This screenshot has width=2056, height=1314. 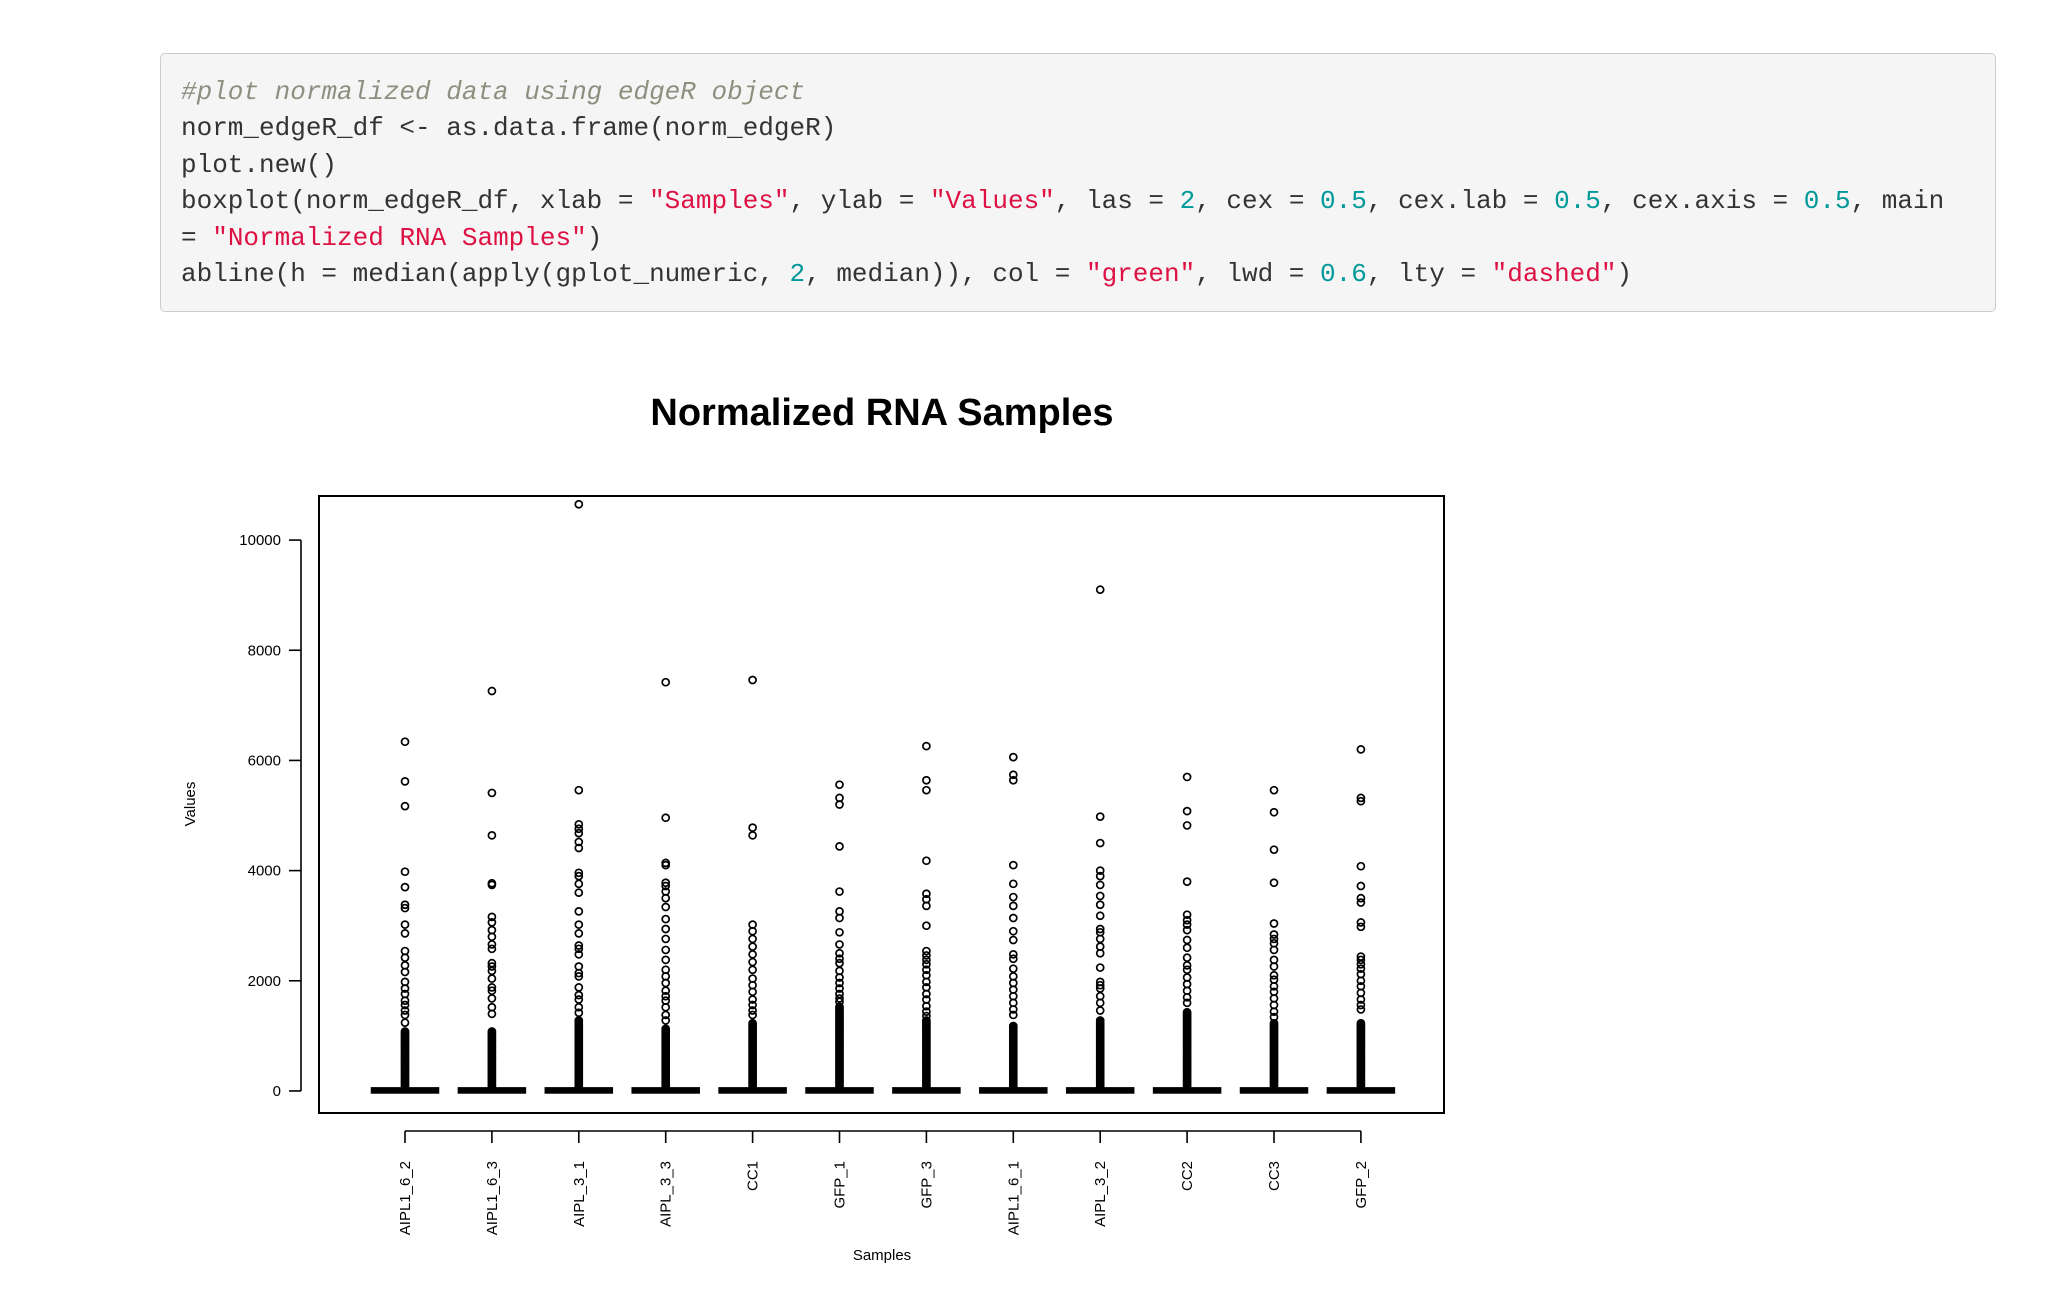 What do you see at coordinates (1702, 201) in the screenshot?
I see `code-token: , cex.axis =` at bounding box center [1702, 201].